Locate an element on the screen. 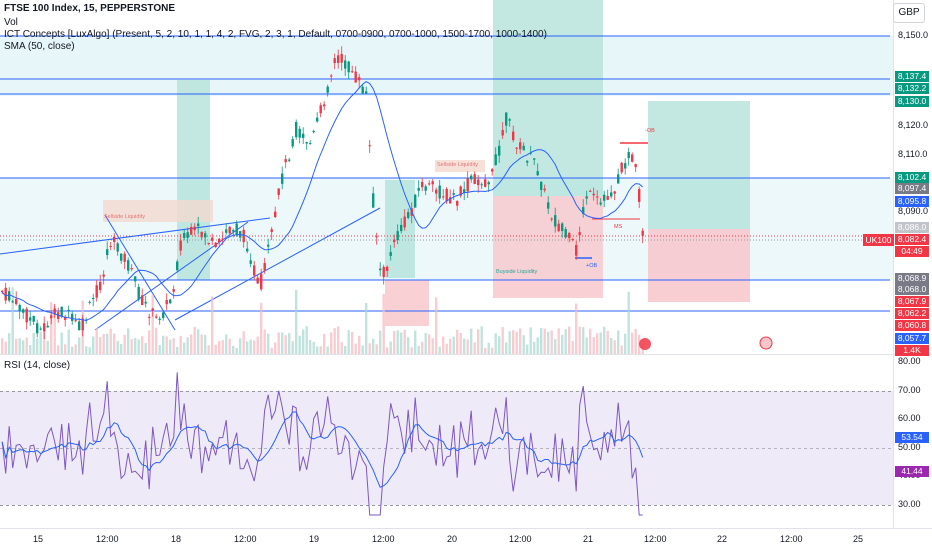  symbol-title: FTSE 100 Index, 15, PEPPERSTONE is located at coordinates (89, 8).